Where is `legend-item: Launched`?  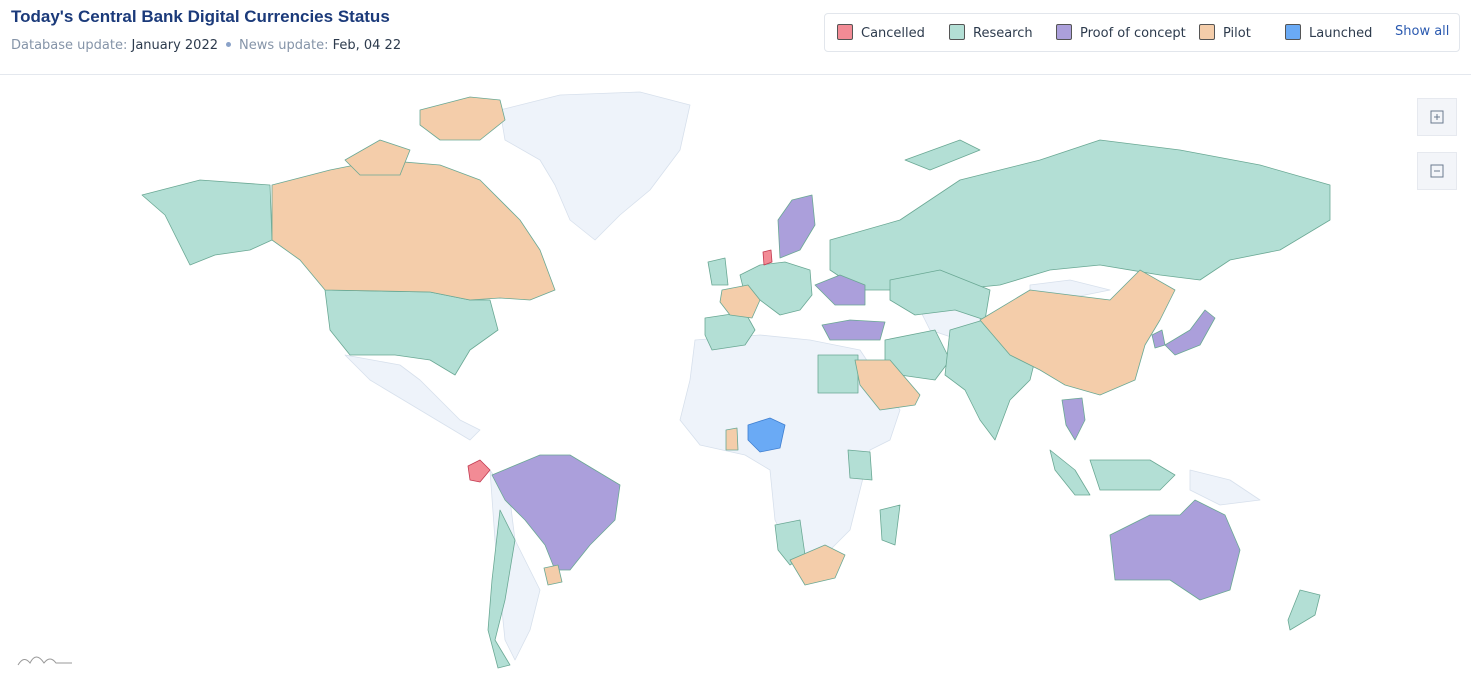 legend-item: Launched is located at coordinates (1328, 32).